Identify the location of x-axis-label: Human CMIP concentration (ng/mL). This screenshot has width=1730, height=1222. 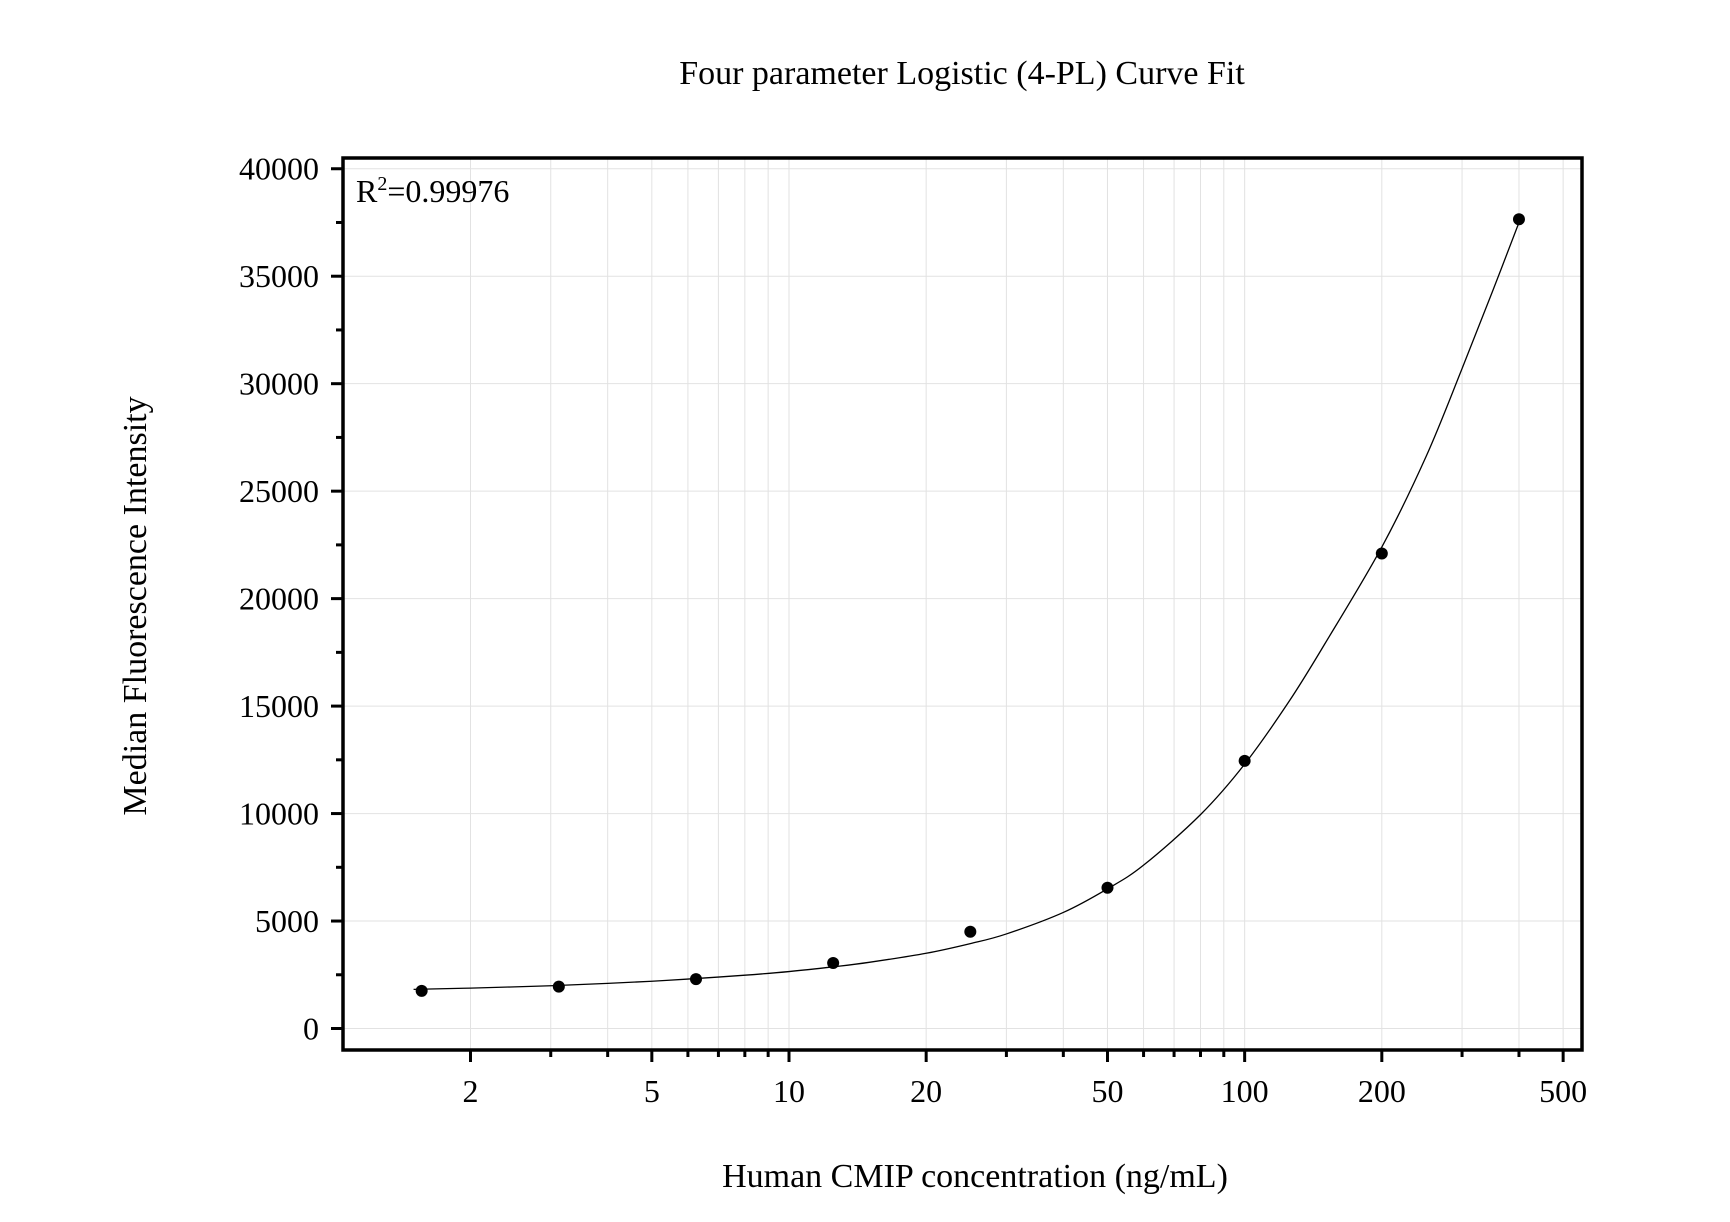
(975, 1176).